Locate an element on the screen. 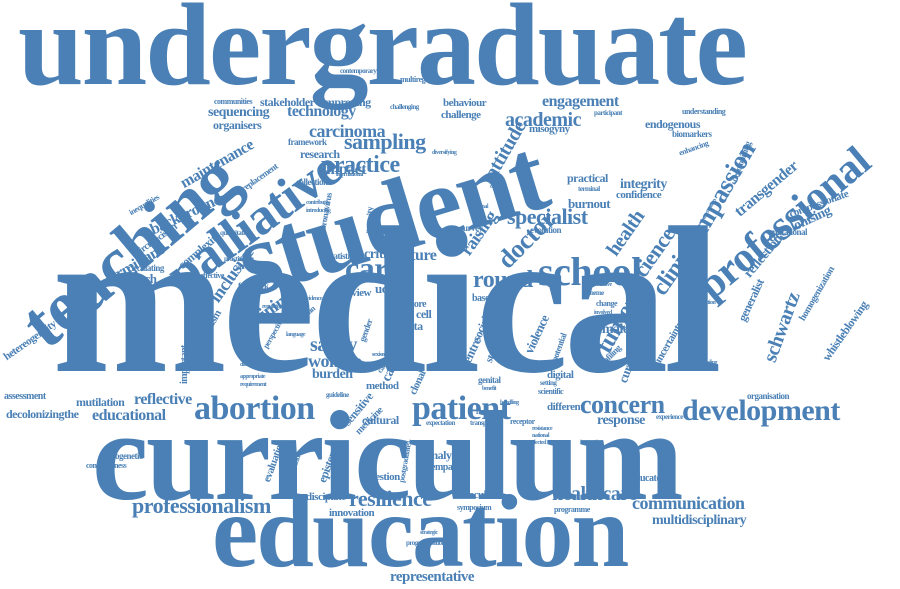  word-professionalism: professionalism is located at coordinates (201, 505).